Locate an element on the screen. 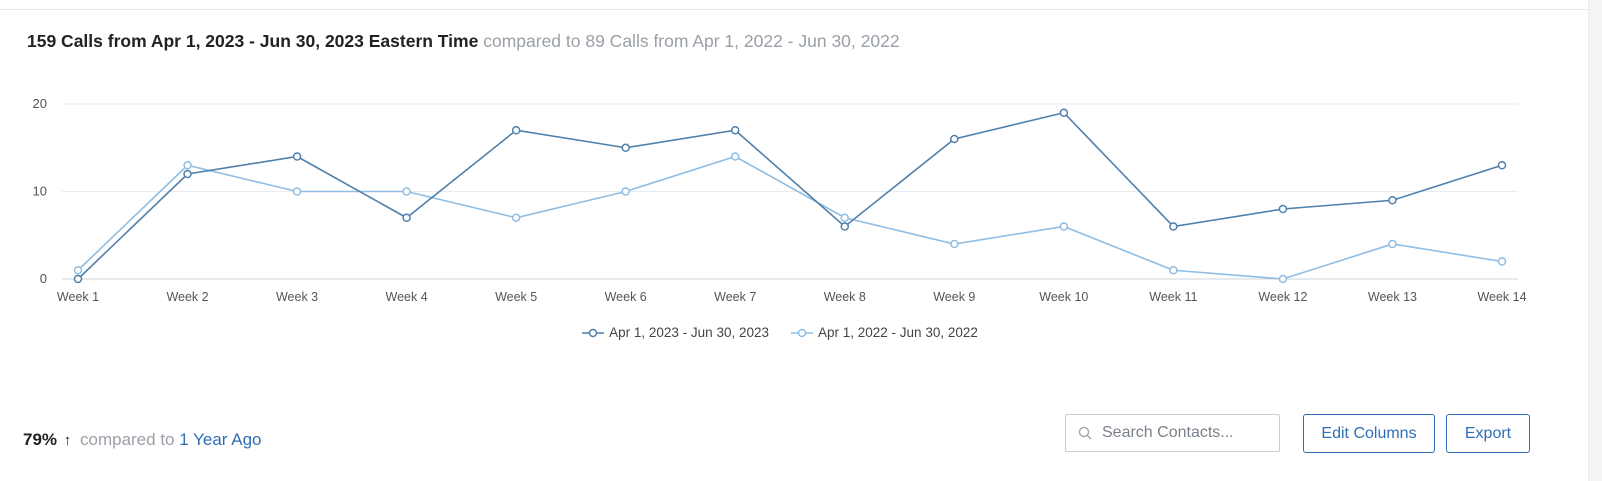 The width and height of the screenshot is (1602, 481). y-tick-label: 0 is located at coordinates (43, 278).